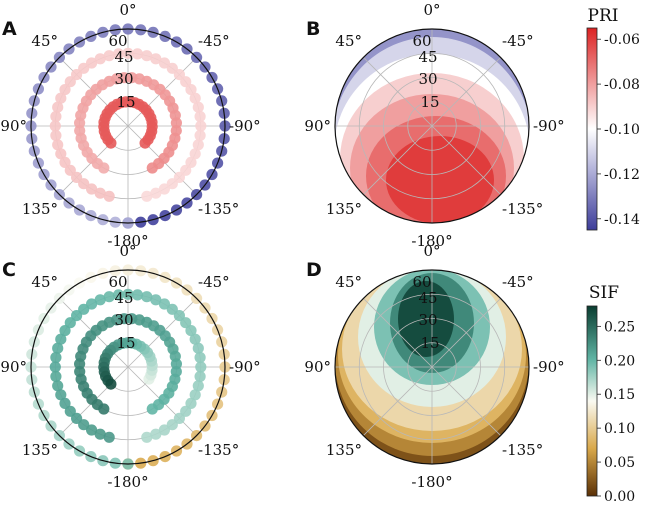 Image resolution: width=650 pixels, height=509 pixels. Describe the element at coordinates (619, 361) in the screenshot. I see `colorbar-tick-label: 0.20` at that location.